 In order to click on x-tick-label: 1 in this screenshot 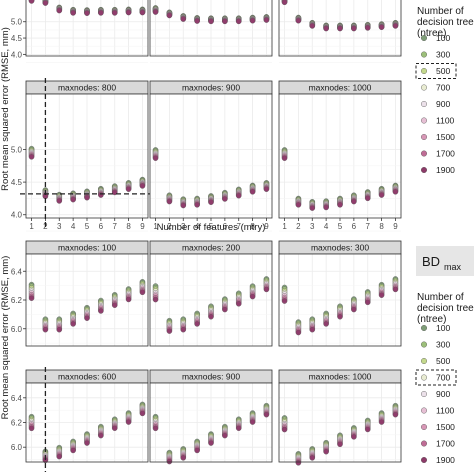, I will do `click(155, 226)`.